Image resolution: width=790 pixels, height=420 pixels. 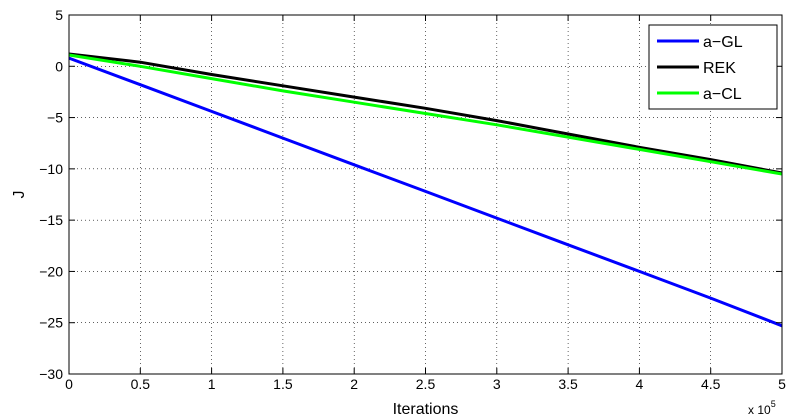 What do you see at coordinates (711, 384) in the screenshot?
I see `x-tick-label: 4.5` at bounding box center [711, 384].